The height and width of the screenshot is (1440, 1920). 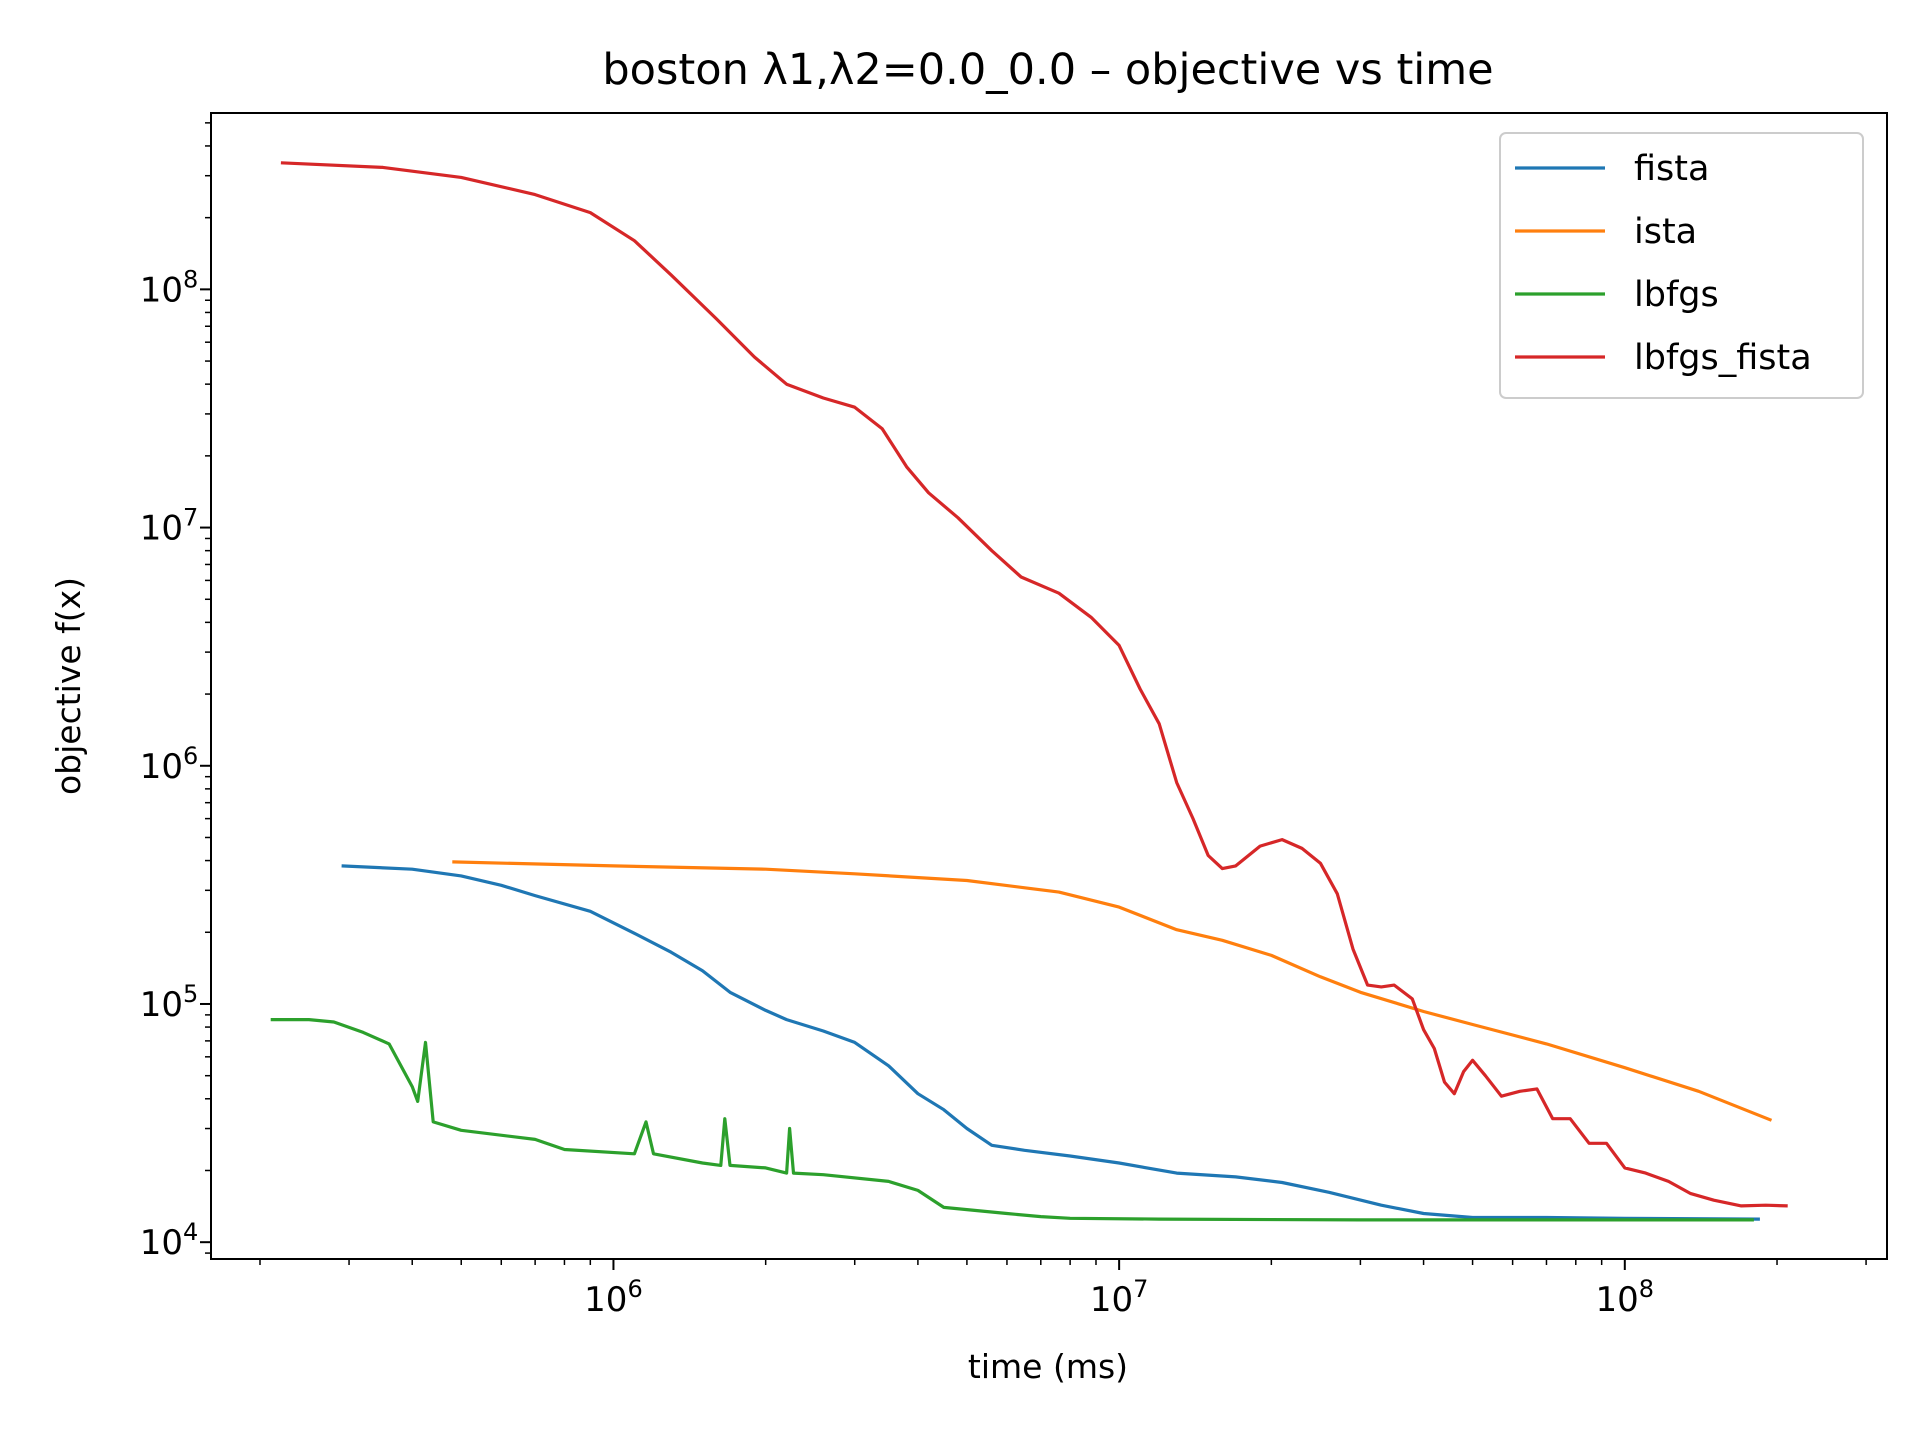 I want to click on series-line-lbfgs, so click(x=1012, y=1120).